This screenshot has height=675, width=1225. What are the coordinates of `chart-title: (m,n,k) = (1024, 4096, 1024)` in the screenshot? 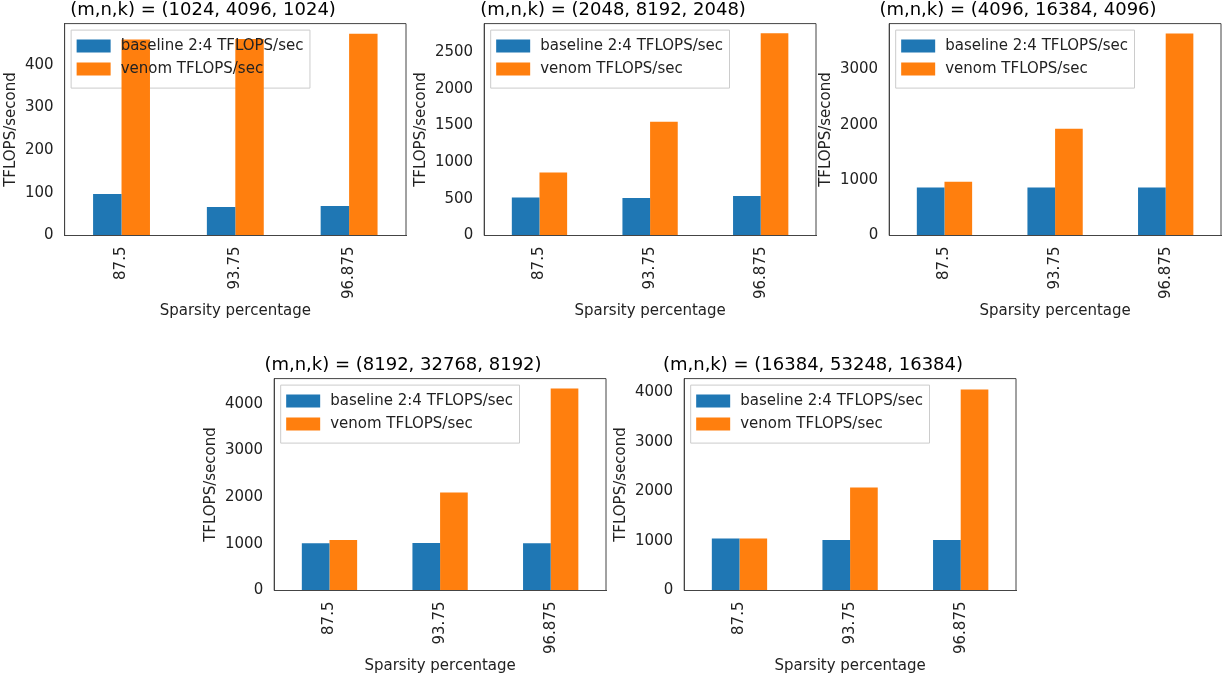 It's located at (203, 10).